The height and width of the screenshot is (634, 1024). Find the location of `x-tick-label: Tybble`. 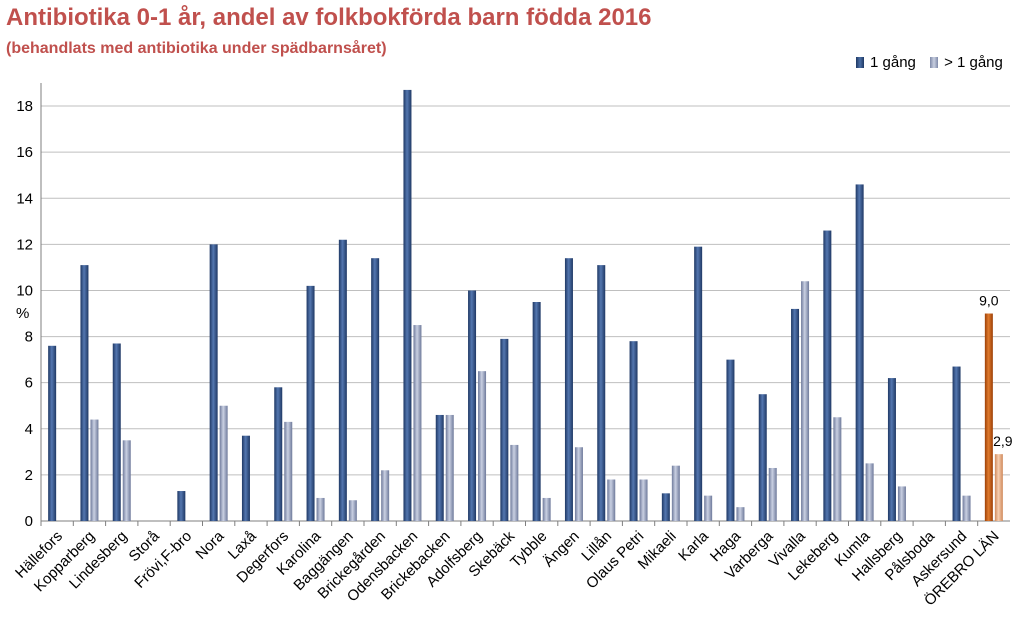

x-tick-label: Tybble is located at coordinates (528, 549).